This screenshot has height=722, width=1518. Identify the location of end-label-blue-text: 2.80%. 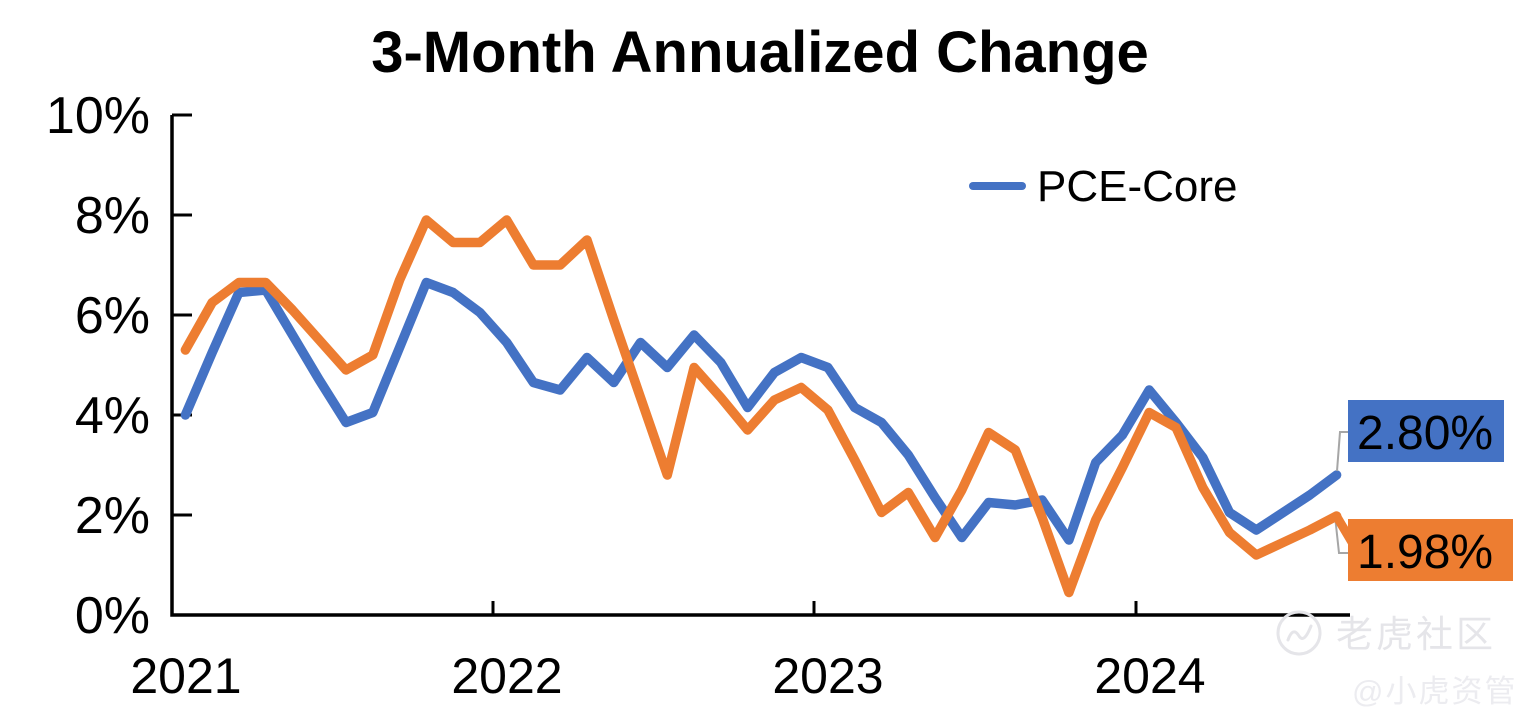
(1425, 433).